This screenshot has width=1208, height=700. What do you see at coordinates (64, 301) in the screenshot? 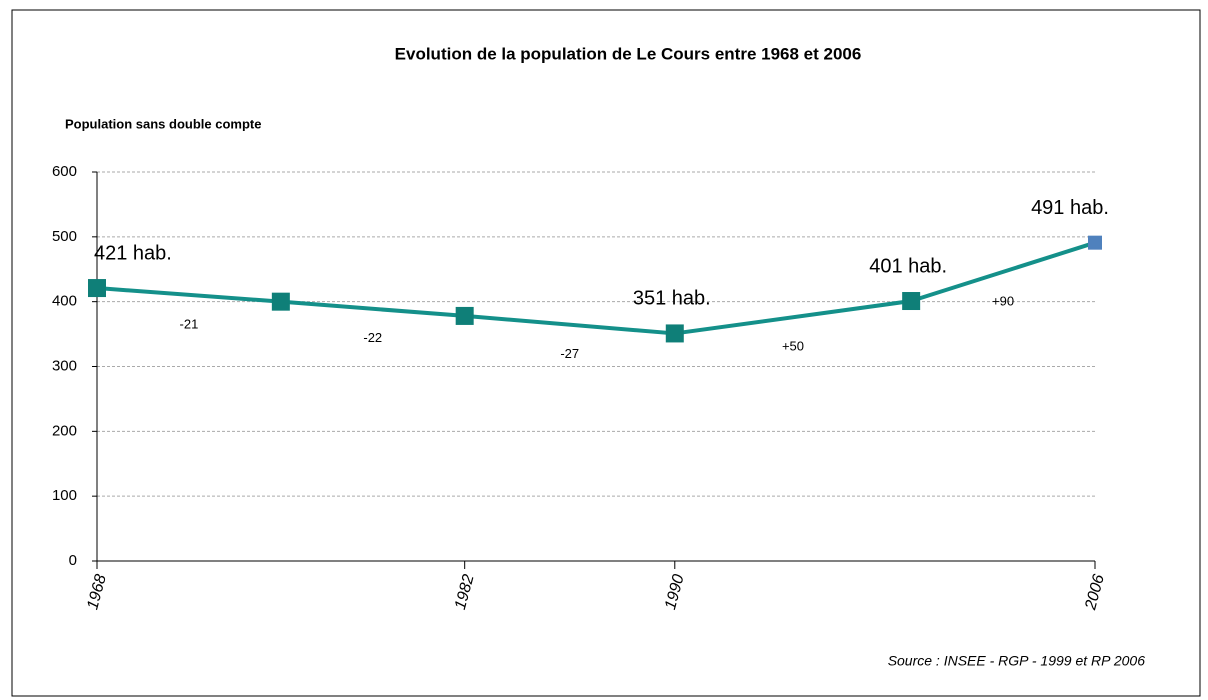
I see `y-tick-label: 400` at bounding box center [64, 301].